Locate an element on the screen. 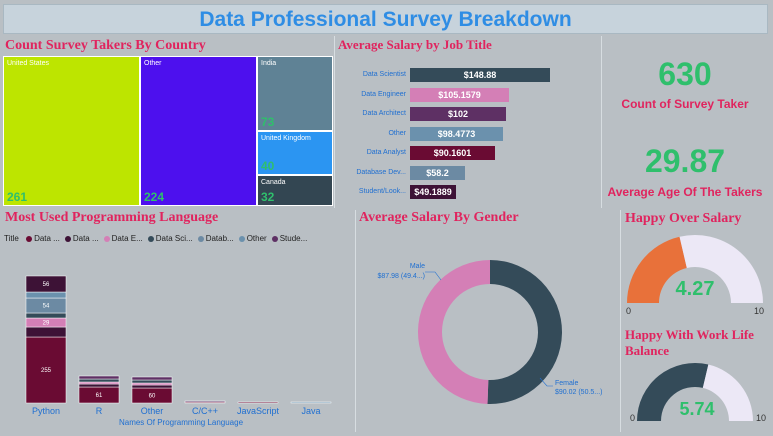 The width and height of the screenshot is (773, 436). x-tick-label: JavaScript is located at coordinates (258, 411).